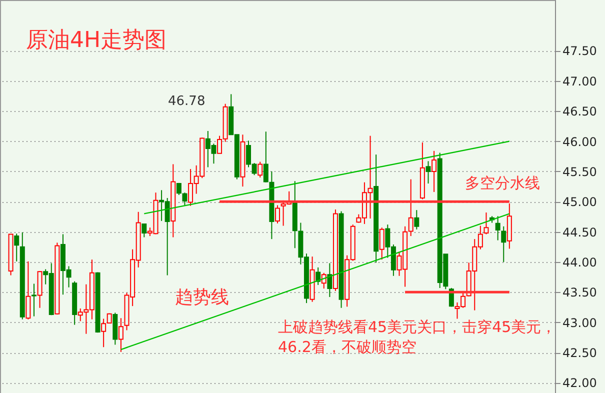 Image resolution: width=605 pixels, height=393 pixels. What do you see at coordinates (579, 111) in the screenshot?
I see `y-tick-label: 46.50` at bounding box center [579, 111].